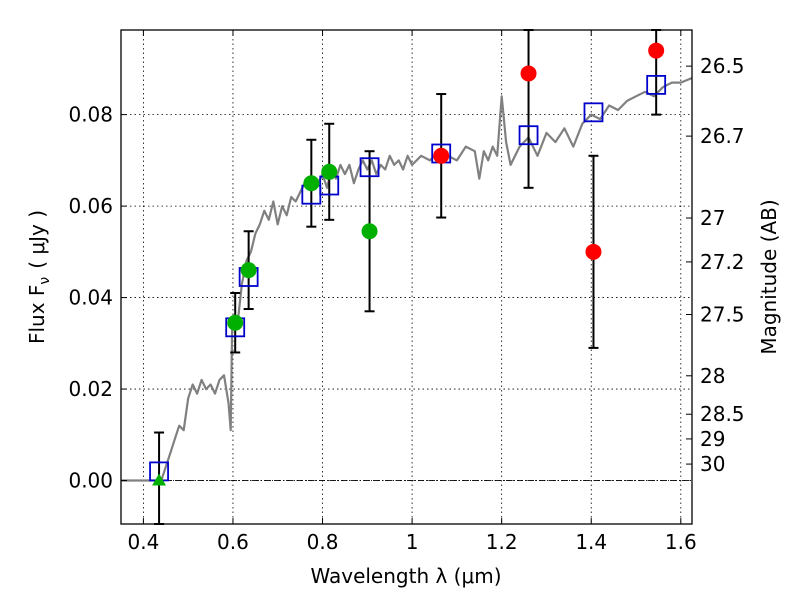 The width and height of the screenshot is (800, 600). I want to click on x-tick-label: 1.6, so click(681, 542).